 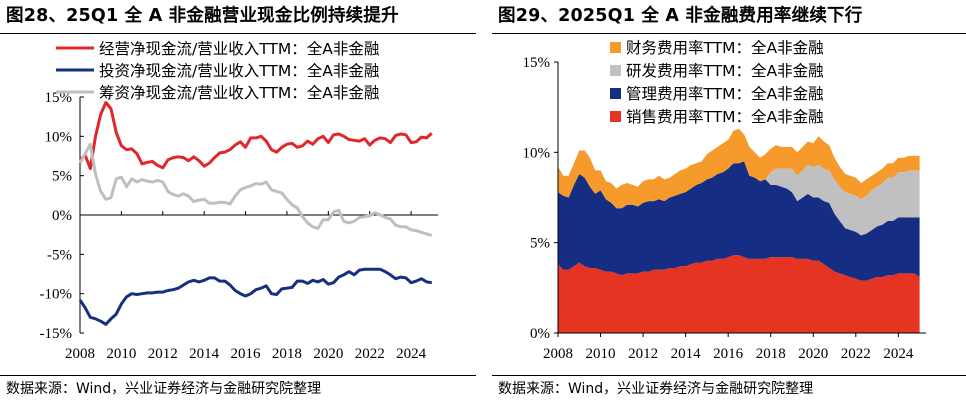 What do you see at coordinates (725, 117) in the screenshot?
I see `legend-label-3: 销售费用率TTM：全A非金融` at bounding box center [725, 117].